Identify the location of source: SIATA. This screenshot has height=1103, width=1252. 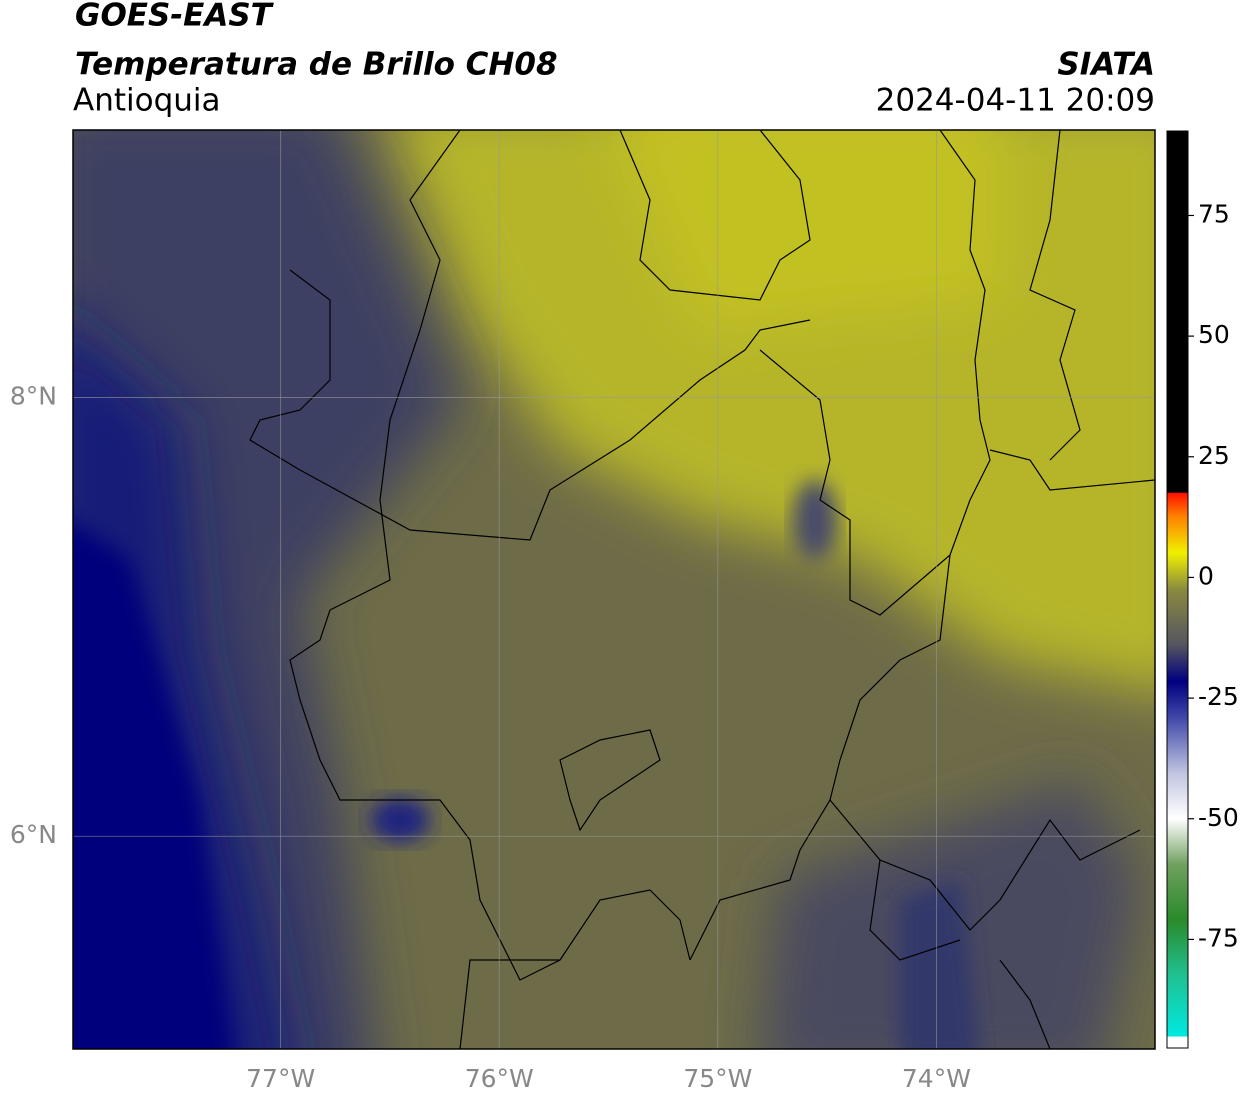
(1106, 65).